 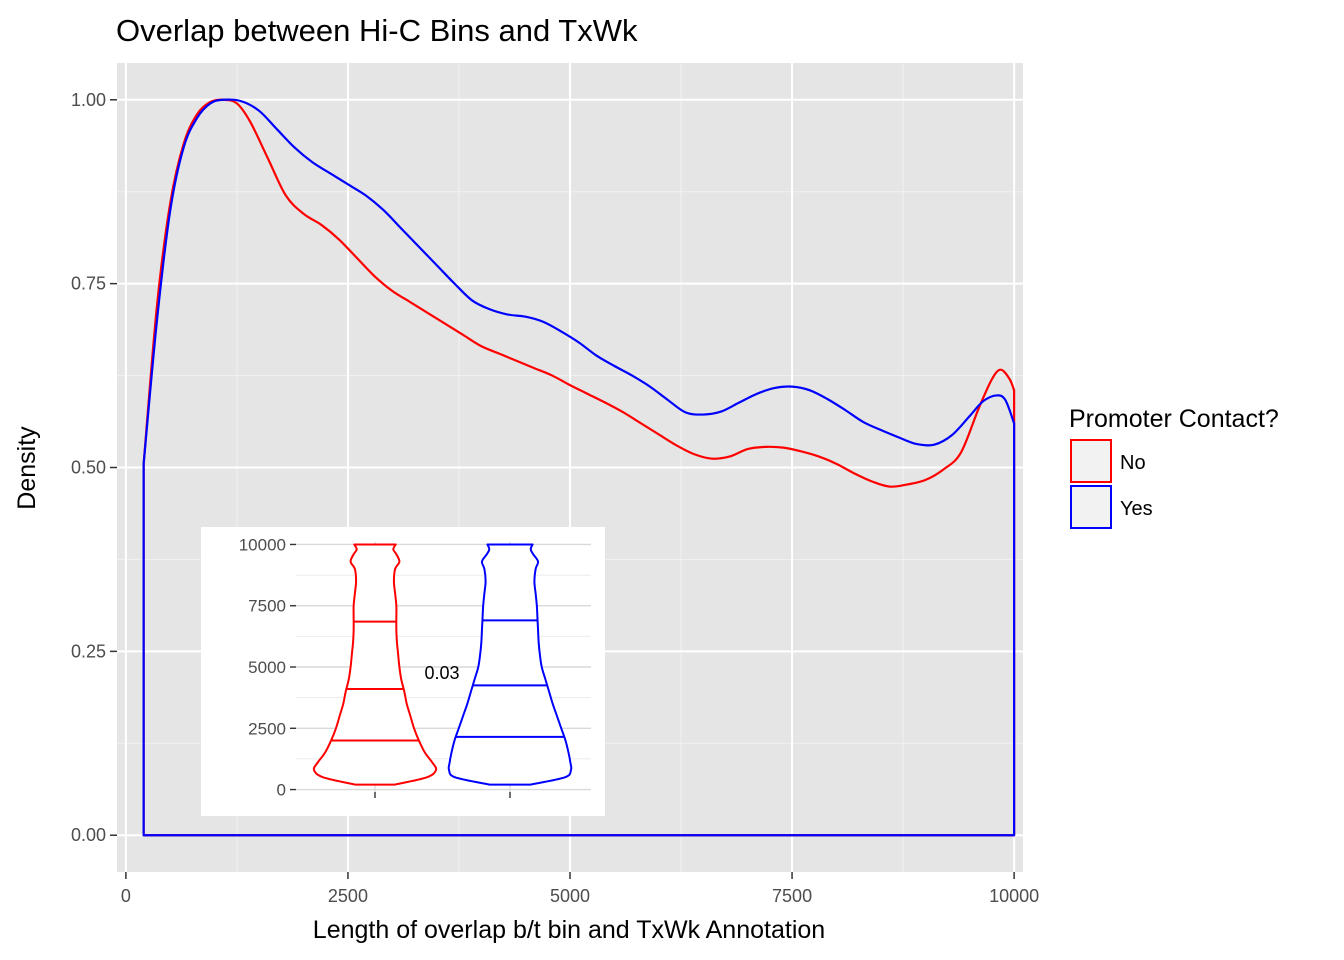 I want to click on y-tick-label: 0.25, so click(x=88, y=651).